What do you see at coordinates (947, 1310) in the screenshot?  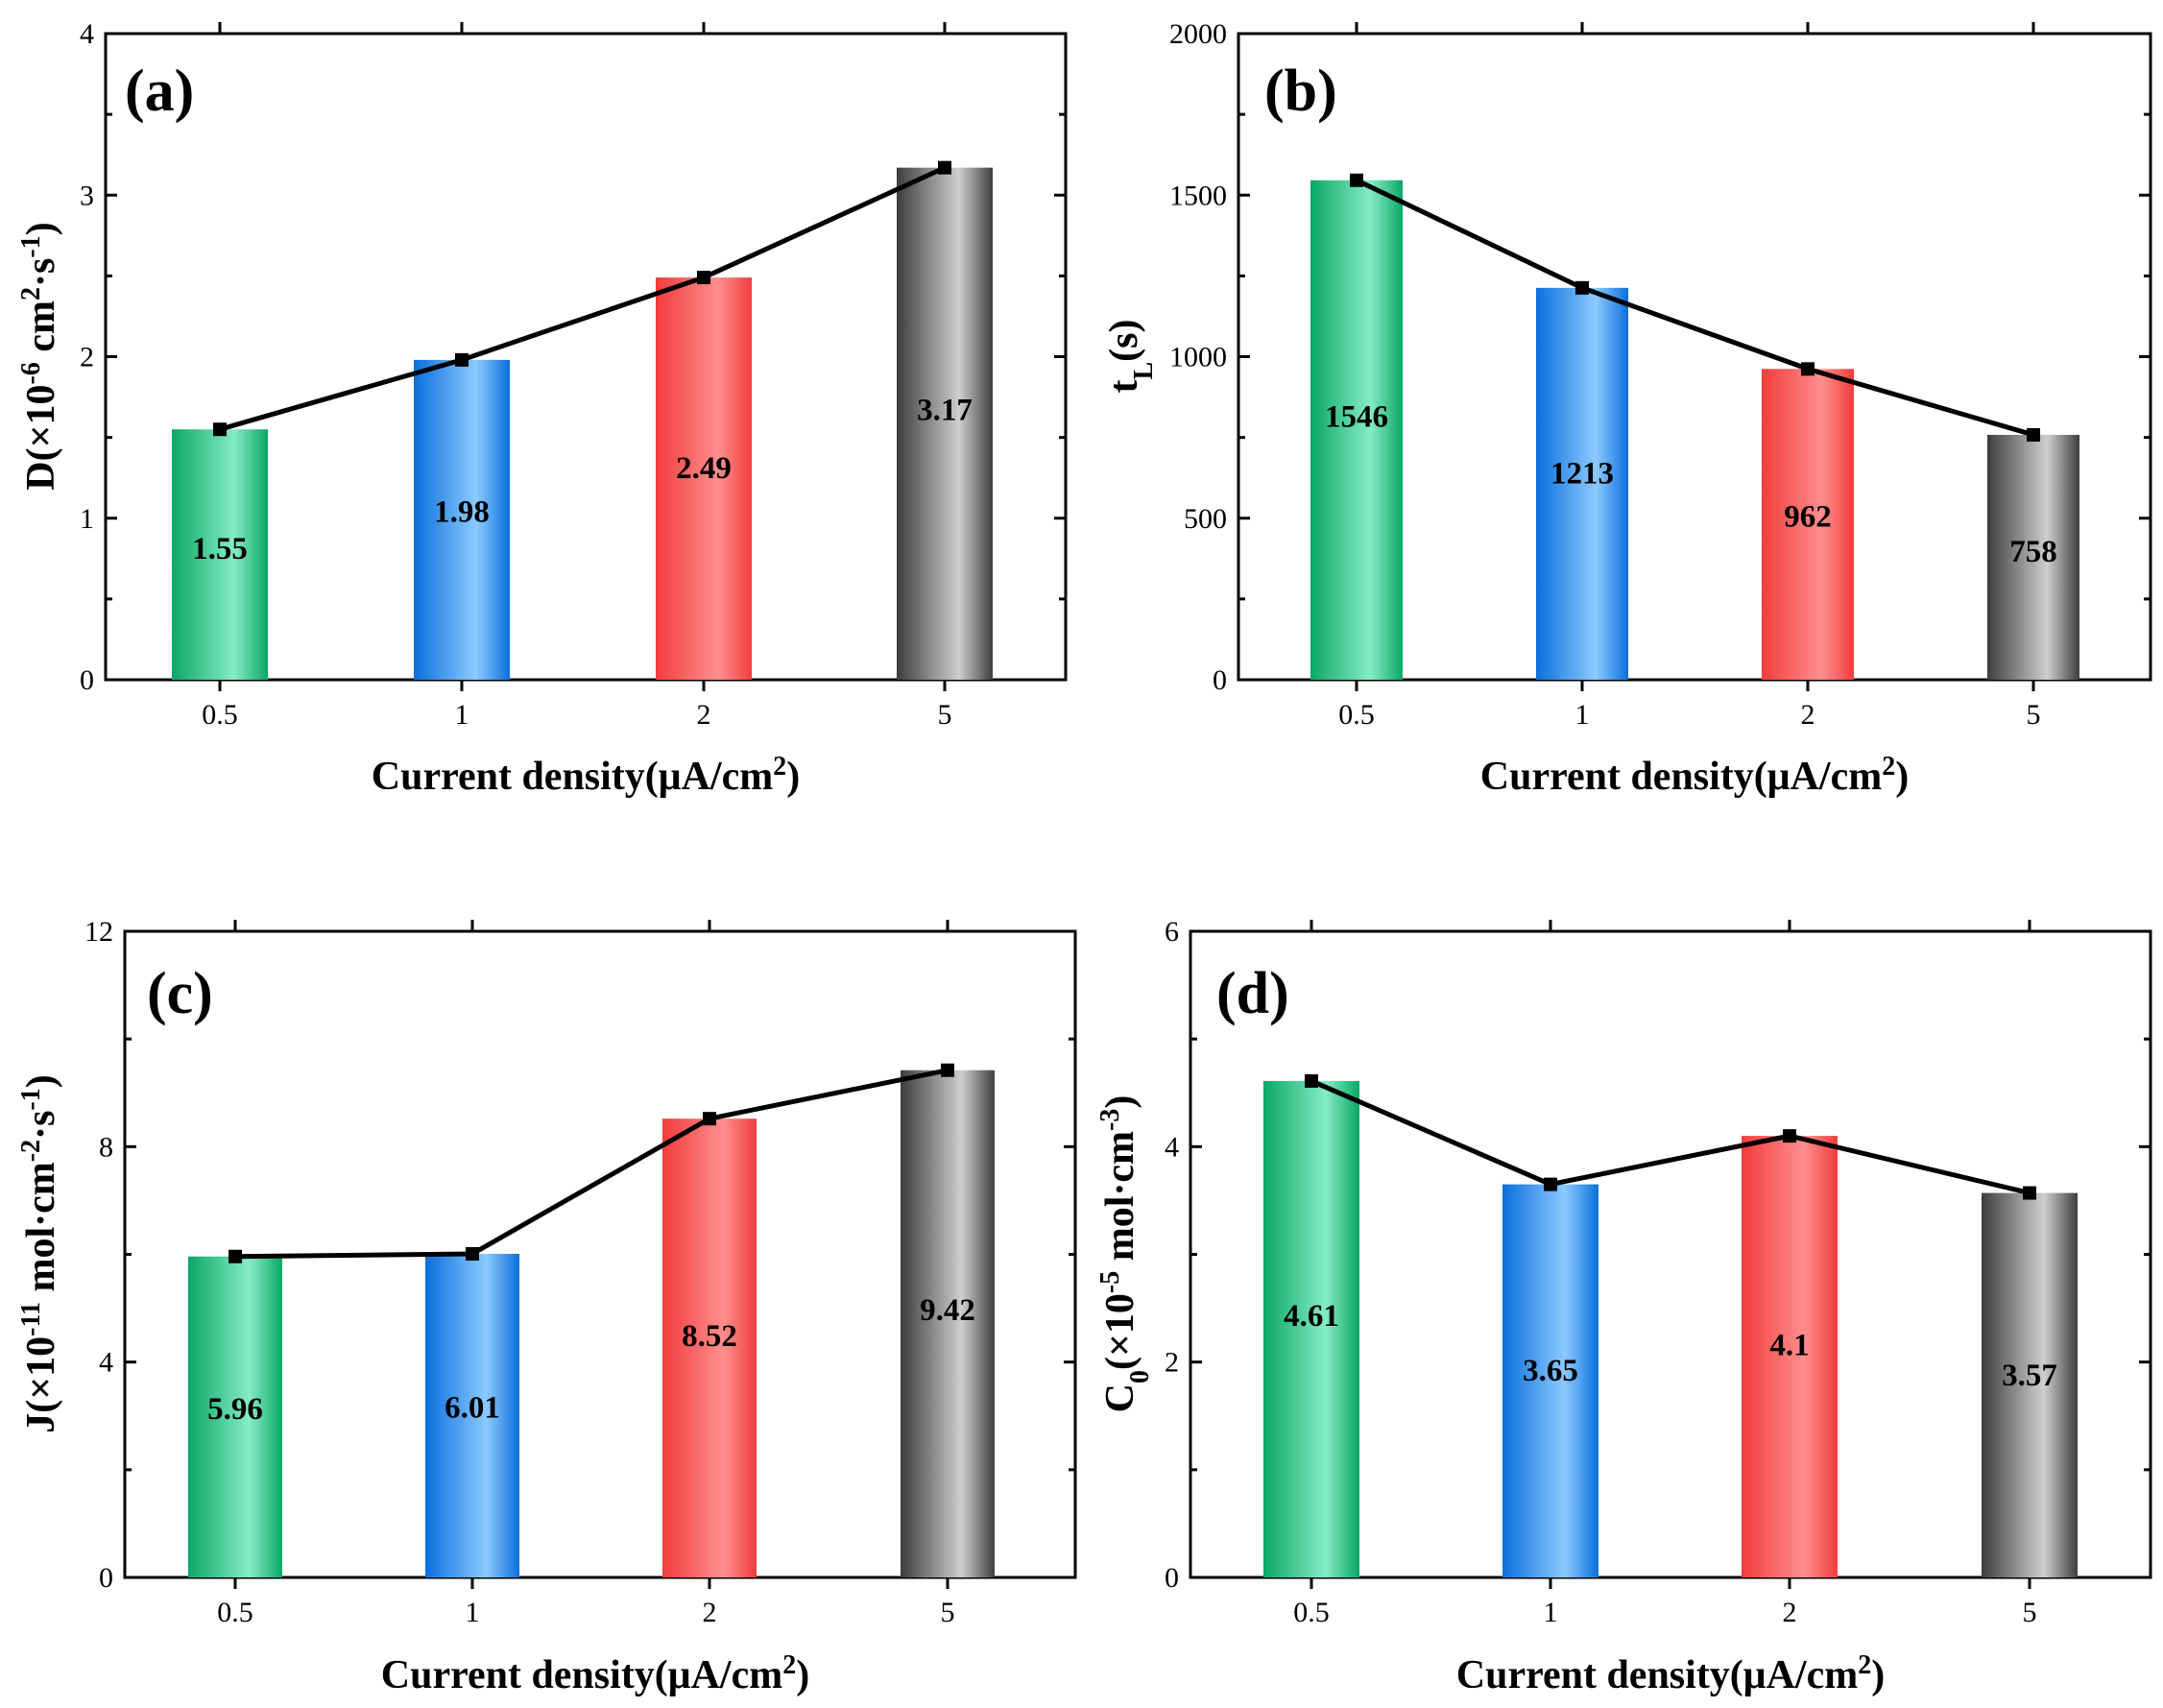 I see `bar-value-label: 9.42` at bounding box center [947, 1310].